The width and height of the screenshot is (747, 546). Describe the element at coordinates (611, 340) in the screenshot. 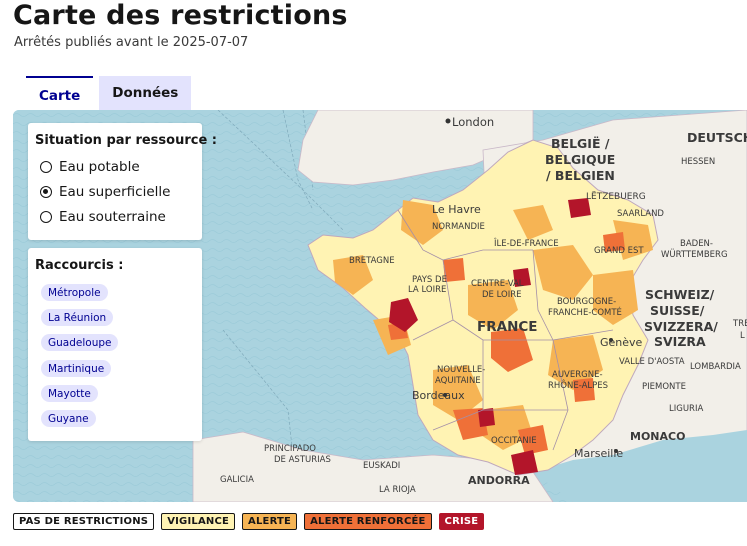

I see `city-dot-geneve` at that location.